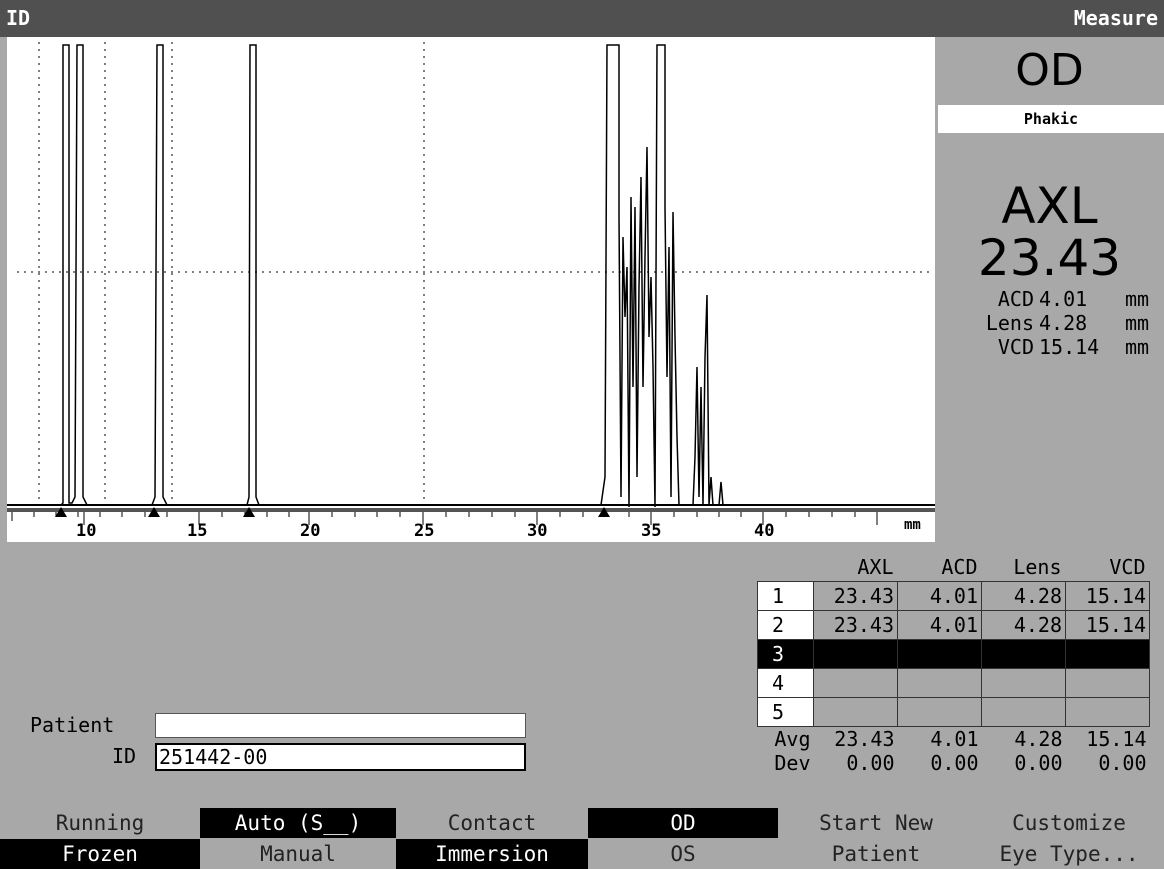 Image resolution: width=1164 pixels, height=869 pixels. Describe the element at coordinates (953, 654) in the screenshot. I see `table-row-selected: 3` at that location.